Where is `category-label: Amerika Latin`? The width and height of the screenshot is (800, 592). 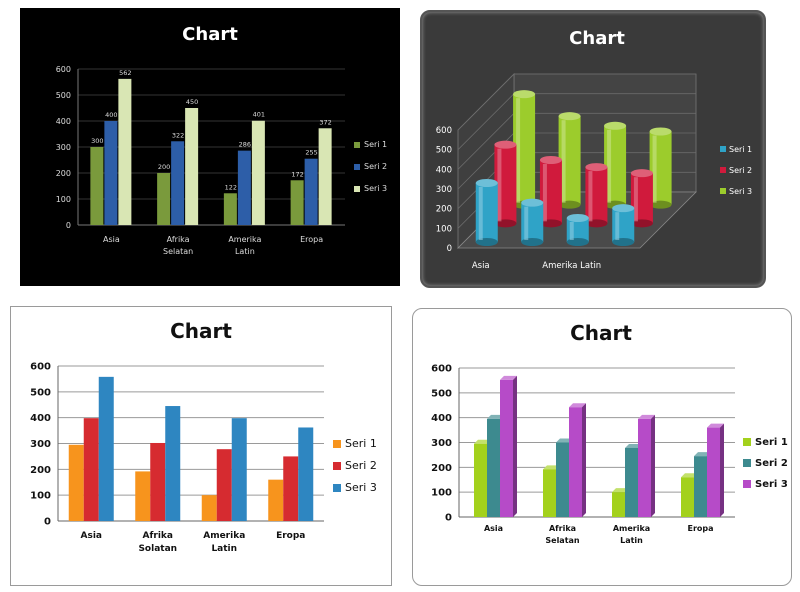
category-label: Amerika Latin is located at coordinates (571, 266).